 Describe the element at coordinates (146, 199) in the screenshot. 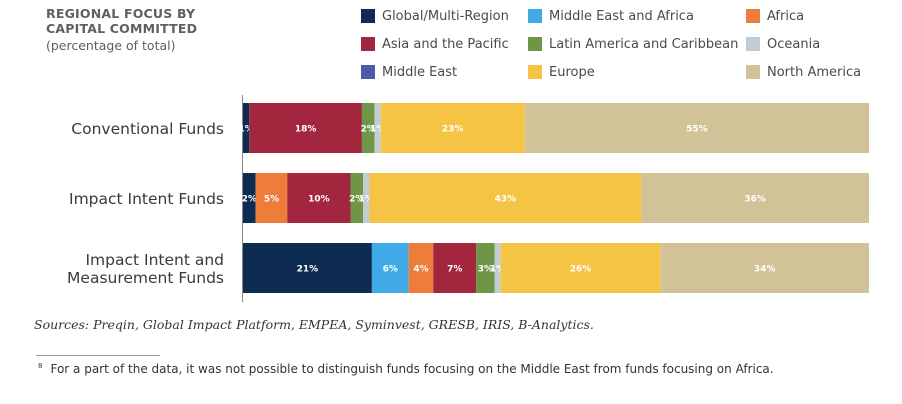

I see `category-label: Impact Intent Funds` at that location.